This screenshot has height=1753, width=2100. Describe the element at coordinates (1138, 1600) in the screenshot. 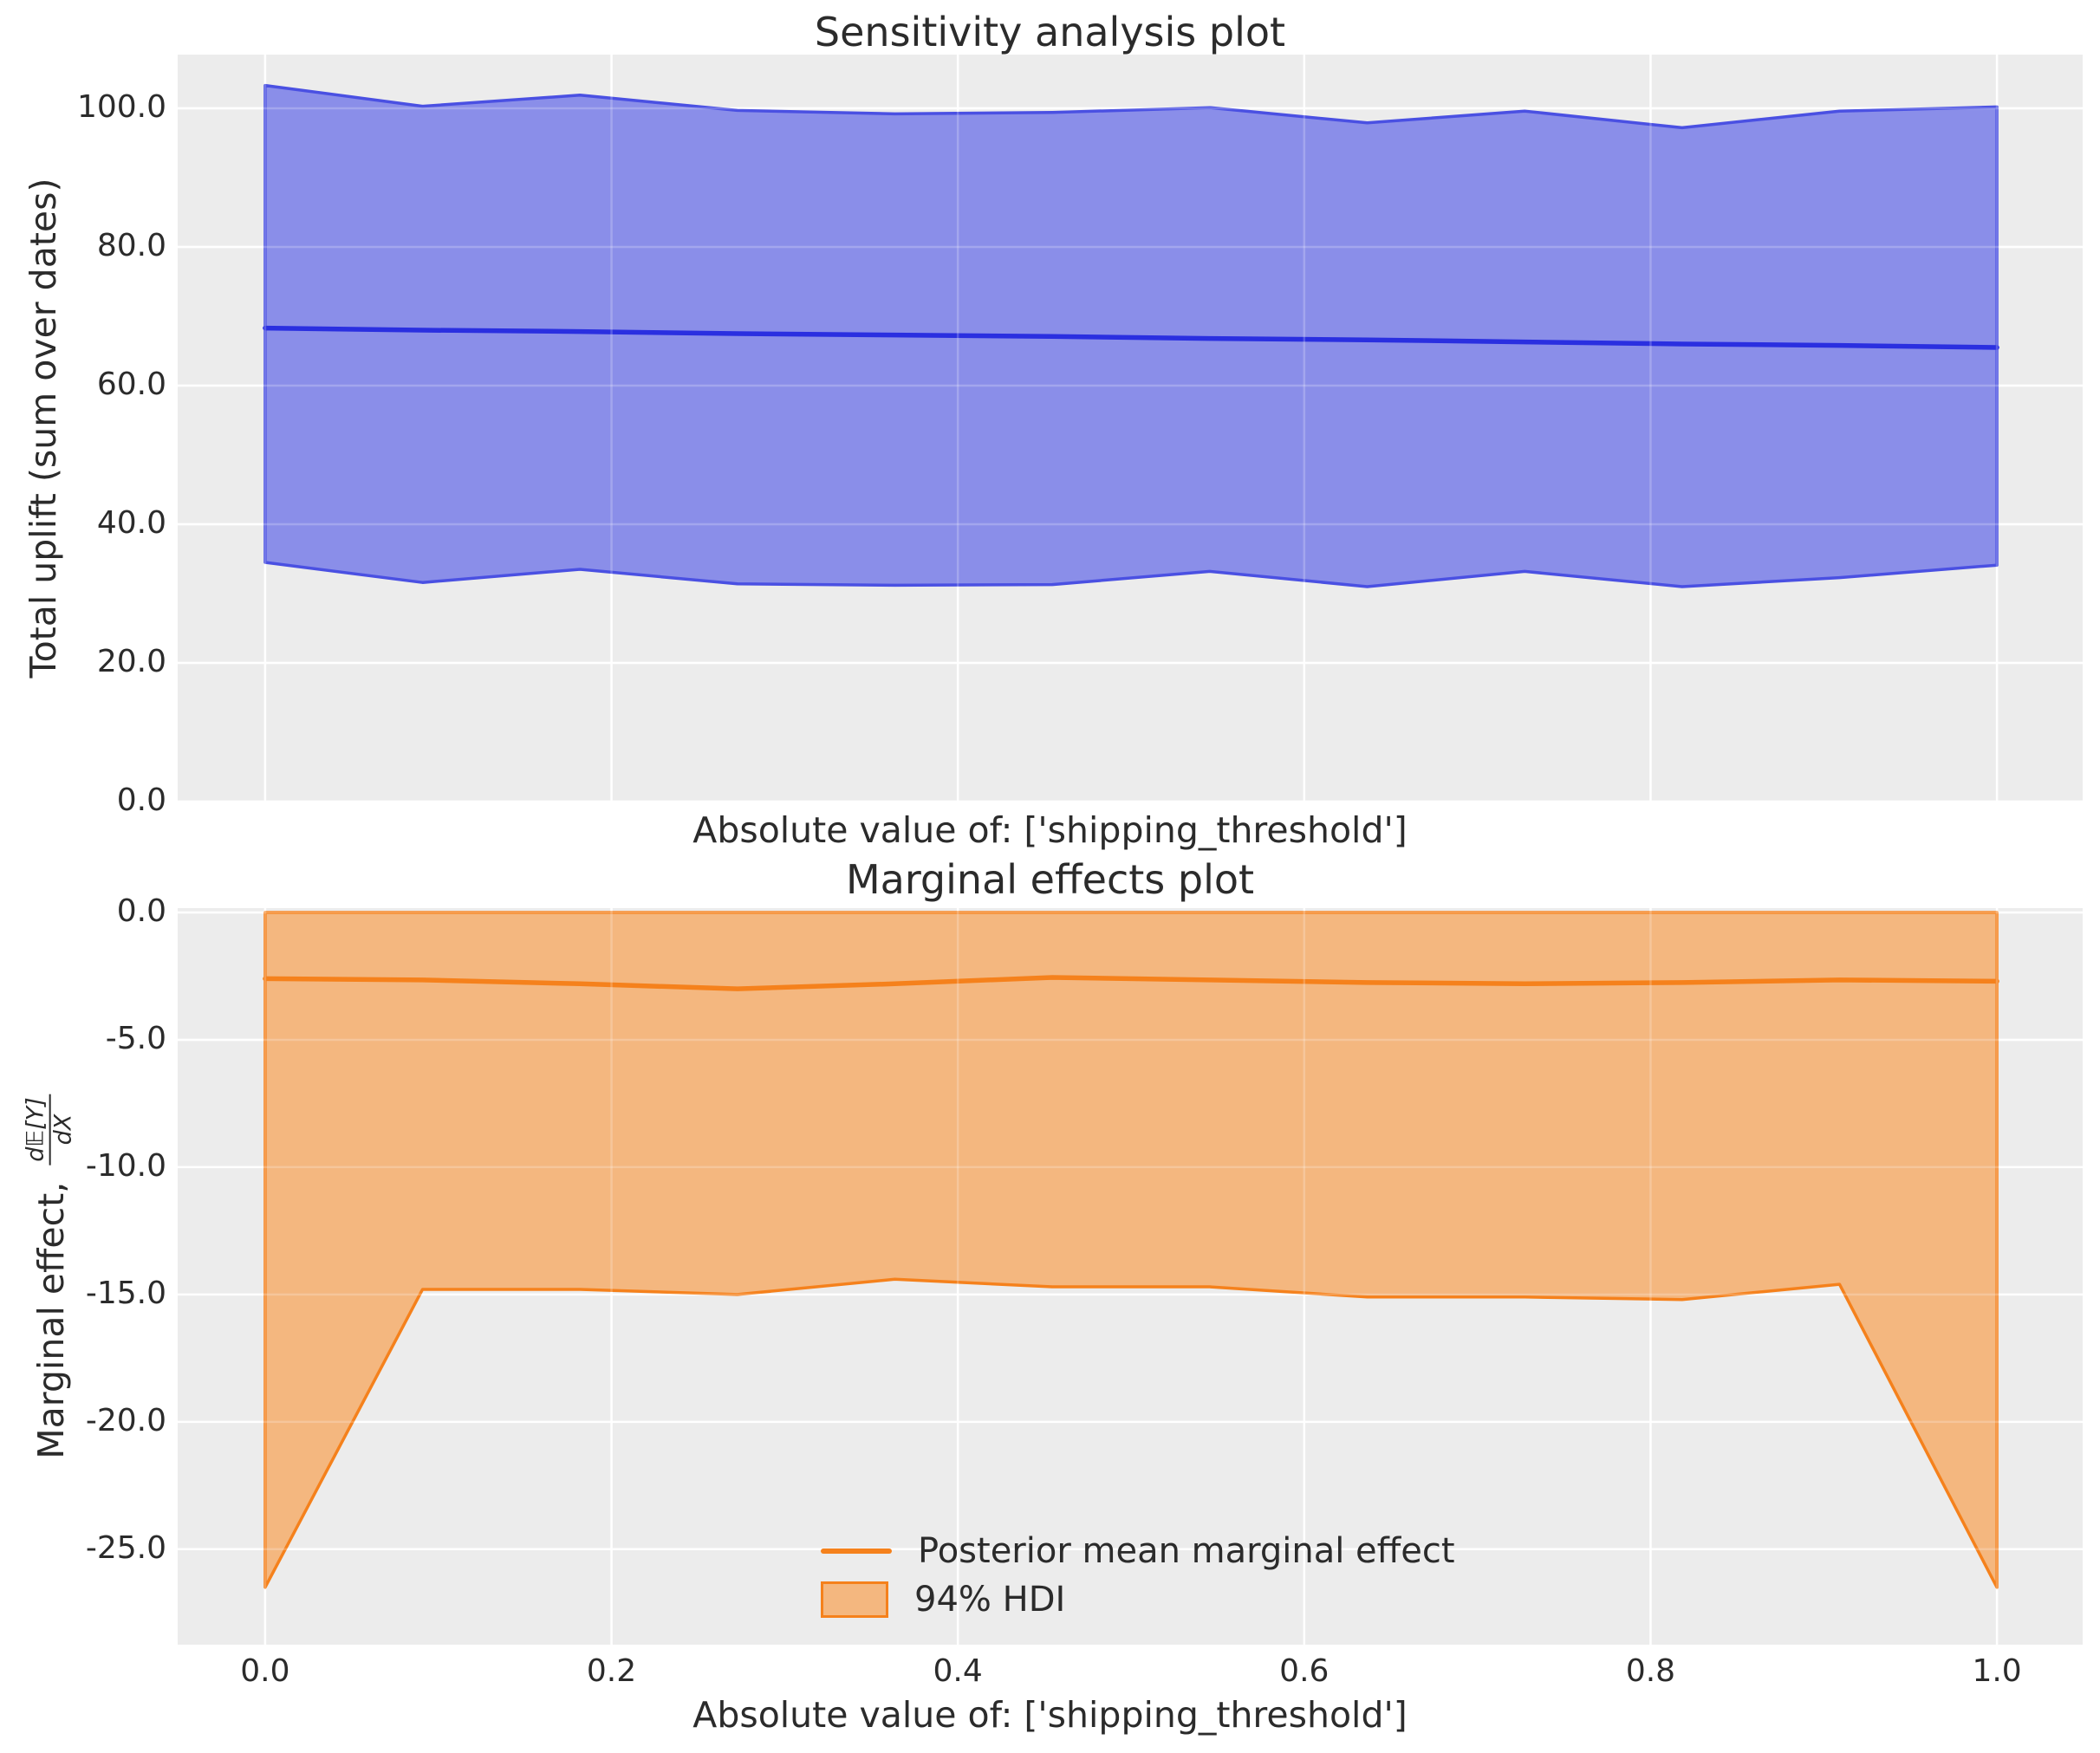

I see `legend-row-hdi: 94% HDI` at that location.